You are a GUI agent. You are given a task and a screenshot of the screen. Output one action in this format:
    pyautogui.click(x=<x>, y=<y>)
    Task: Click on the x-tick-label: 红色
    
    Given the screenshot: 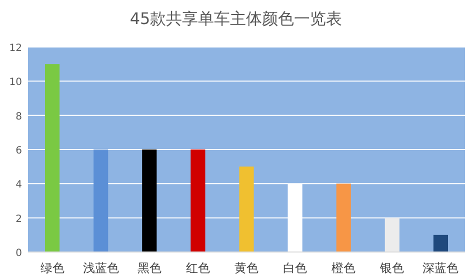 What is the action you would take?
    pyautogui.click(x=198, y=268)
    